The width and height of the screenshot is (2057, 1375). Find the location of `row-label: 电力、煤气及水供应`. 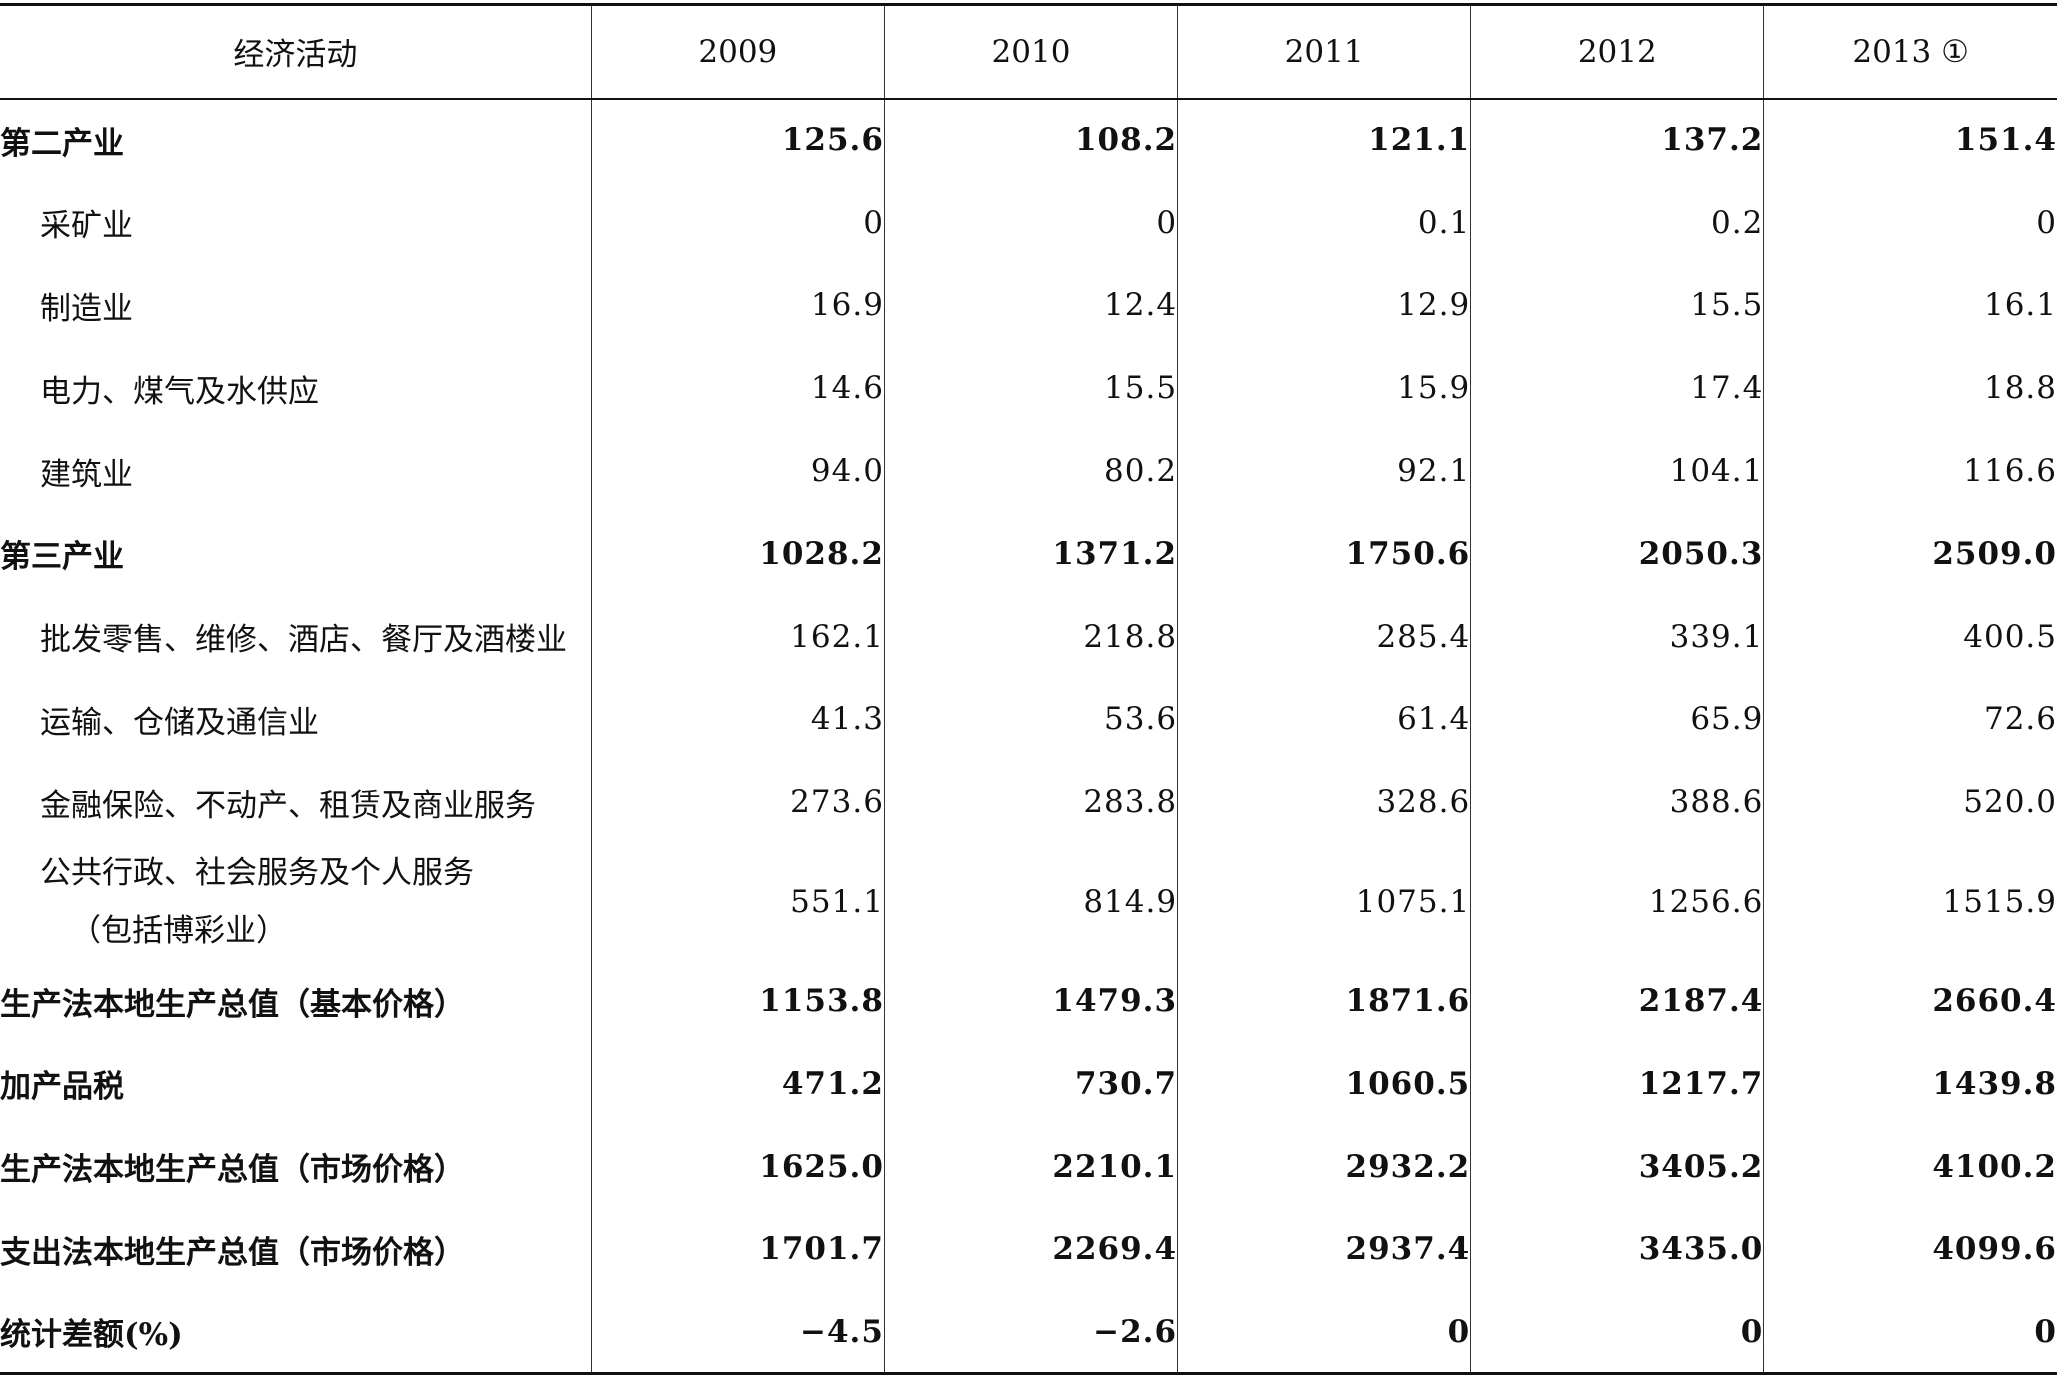

row-label: 电力、煤气及水供应 is located at coordinates (179, 391).